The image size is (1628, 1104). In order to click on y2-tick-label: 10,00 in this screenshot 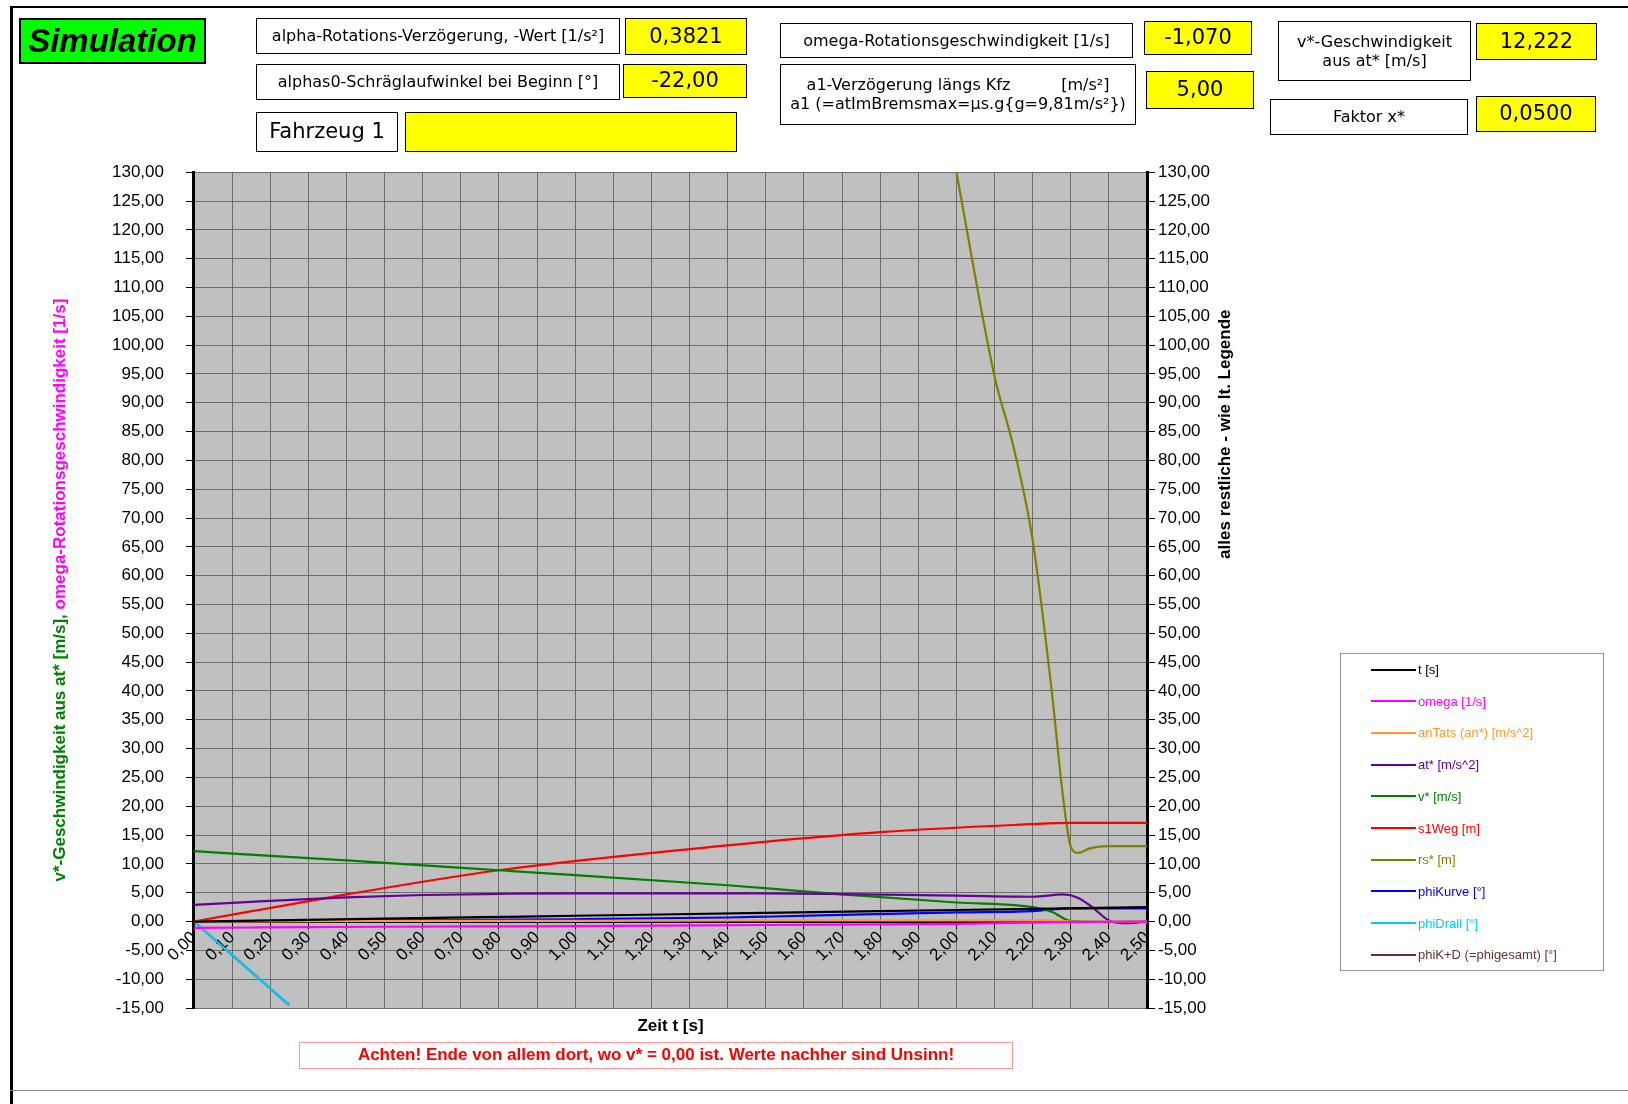, I will do `click(1179, 863)`.